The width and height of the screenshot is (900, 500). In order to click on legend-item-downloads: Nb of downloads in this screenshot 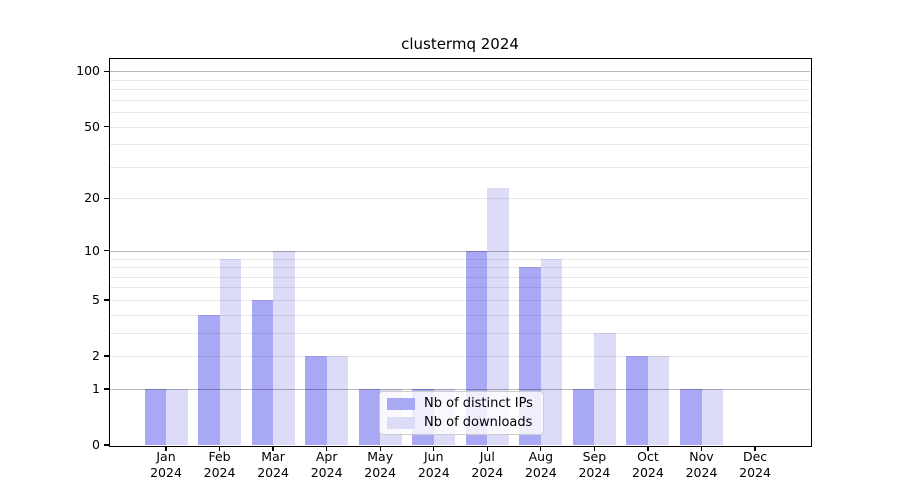, I will do `click(461, 422)`.